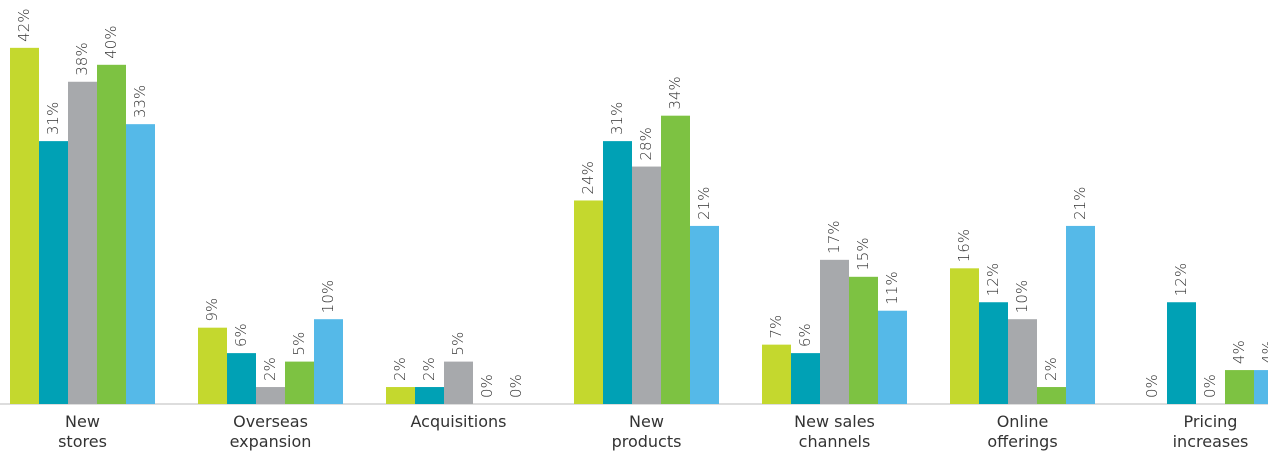 The width and height of the screenshot is (1268, 457). Describe the element at coordinates (1022, 431) in the screenshot. I see `category-label: Online offerings` at that location.